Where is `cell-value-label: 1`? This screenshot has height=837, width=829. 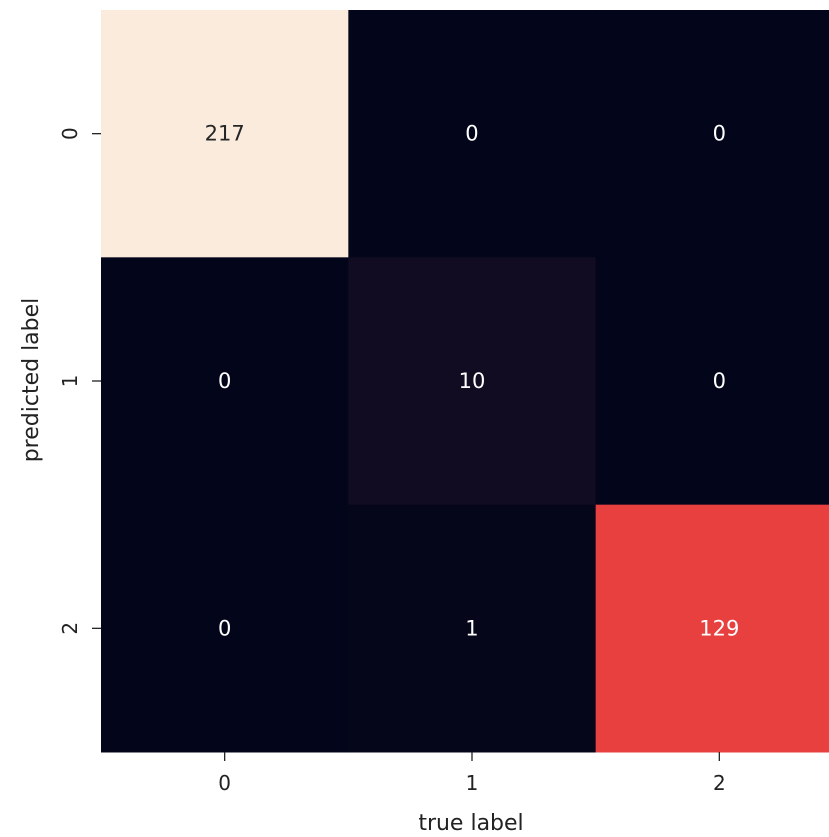 cell-value-label: 1 is located at coordinates (471, 628).